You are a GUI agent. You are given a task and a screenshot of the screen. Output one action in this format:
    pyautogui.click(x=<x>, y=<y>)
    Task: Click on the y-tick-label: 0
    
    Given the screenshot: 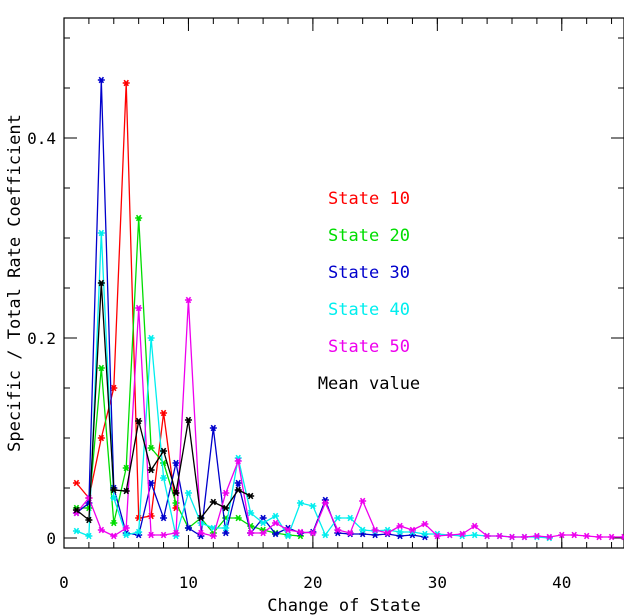 What is the action you would take?
    pyautogui.click(x=51, y=538)
    